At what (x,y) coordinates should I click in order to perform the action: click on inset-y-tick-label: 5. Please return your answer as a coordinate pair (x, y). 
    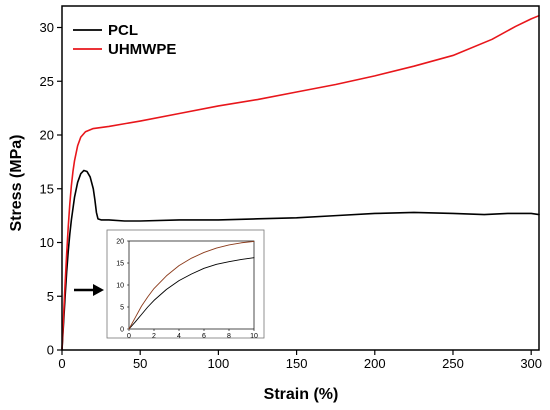
    Looking at the image, I should click on (122, 307).